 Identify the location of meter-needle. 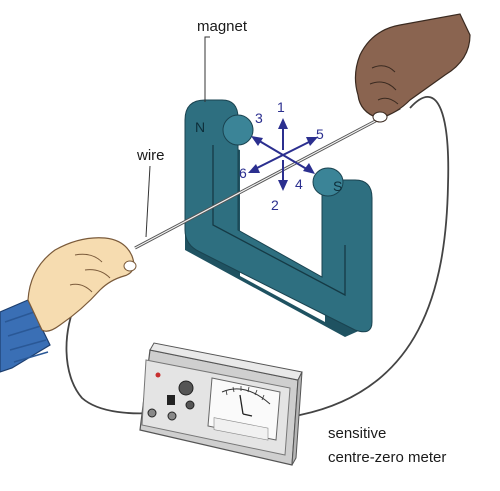
(241, 404).